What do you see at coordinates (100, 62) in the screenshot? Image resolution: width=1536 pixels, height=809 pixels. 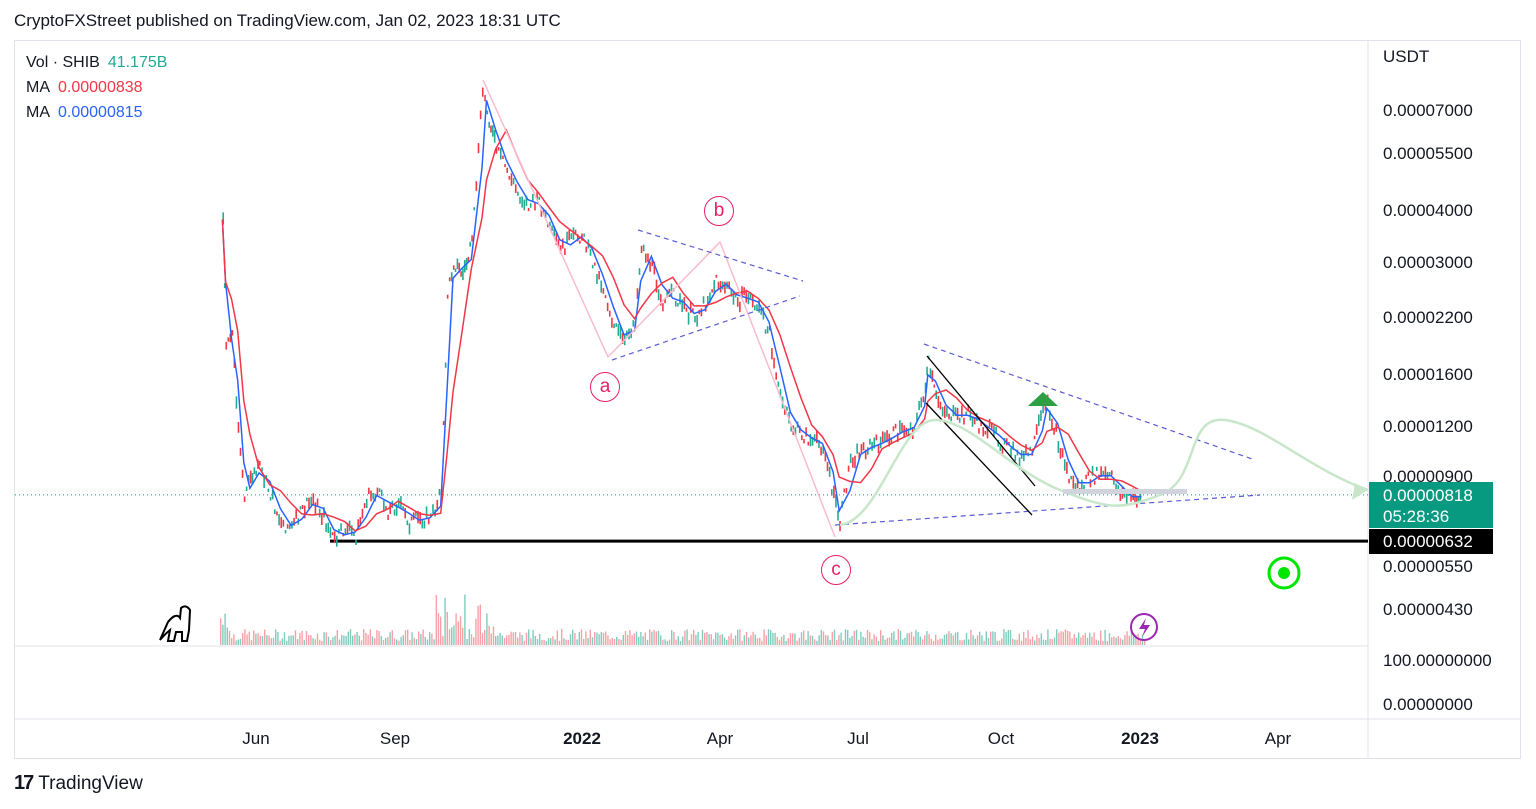 I see `volume-legend-row: Vol · SHIB 41.175B` at bounding box center [100, 62].